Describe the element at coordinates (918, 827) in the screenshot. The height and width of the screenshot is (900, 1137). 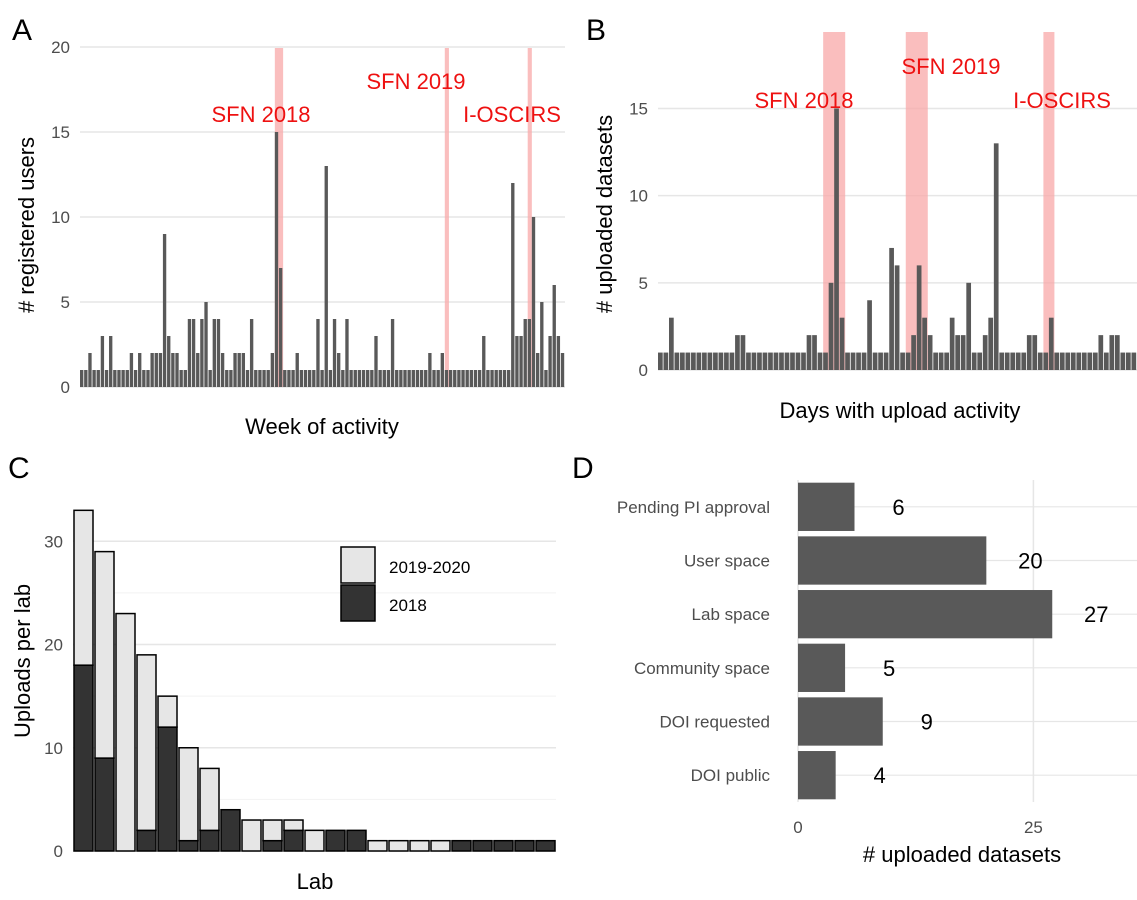
I see `x-ticks-d: 0 25` at that location.